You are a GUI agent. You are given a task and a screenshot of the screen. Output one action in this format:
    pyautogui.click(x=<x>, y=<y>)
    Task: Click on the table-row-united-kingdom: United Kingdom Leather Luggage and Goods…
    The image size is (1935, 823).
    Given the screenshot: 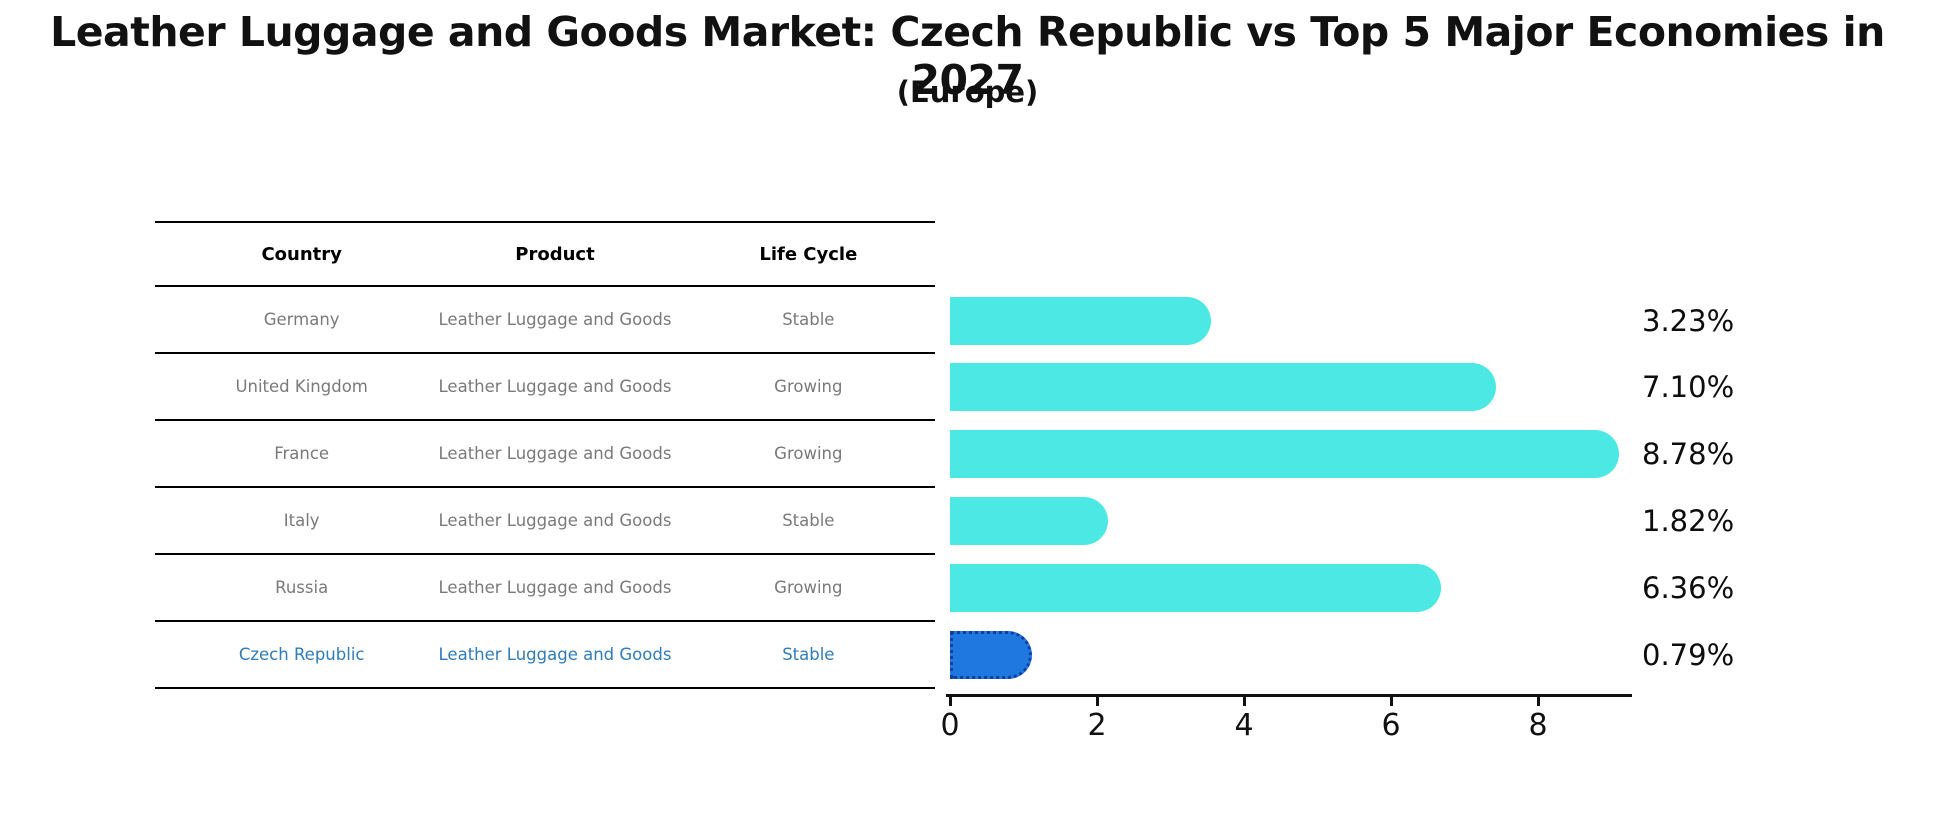 What is the action you would take?
    pyautogui.click(x=545, y=387)
    